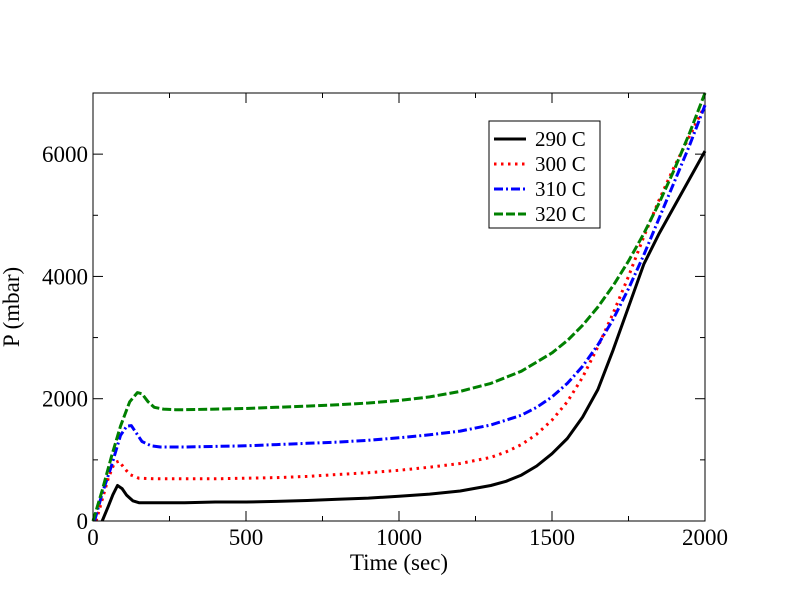 Image resolution: width=792 pixels, height=612 pixels. I want to click on legend-label-290c: 290 C, so click(560, 139).